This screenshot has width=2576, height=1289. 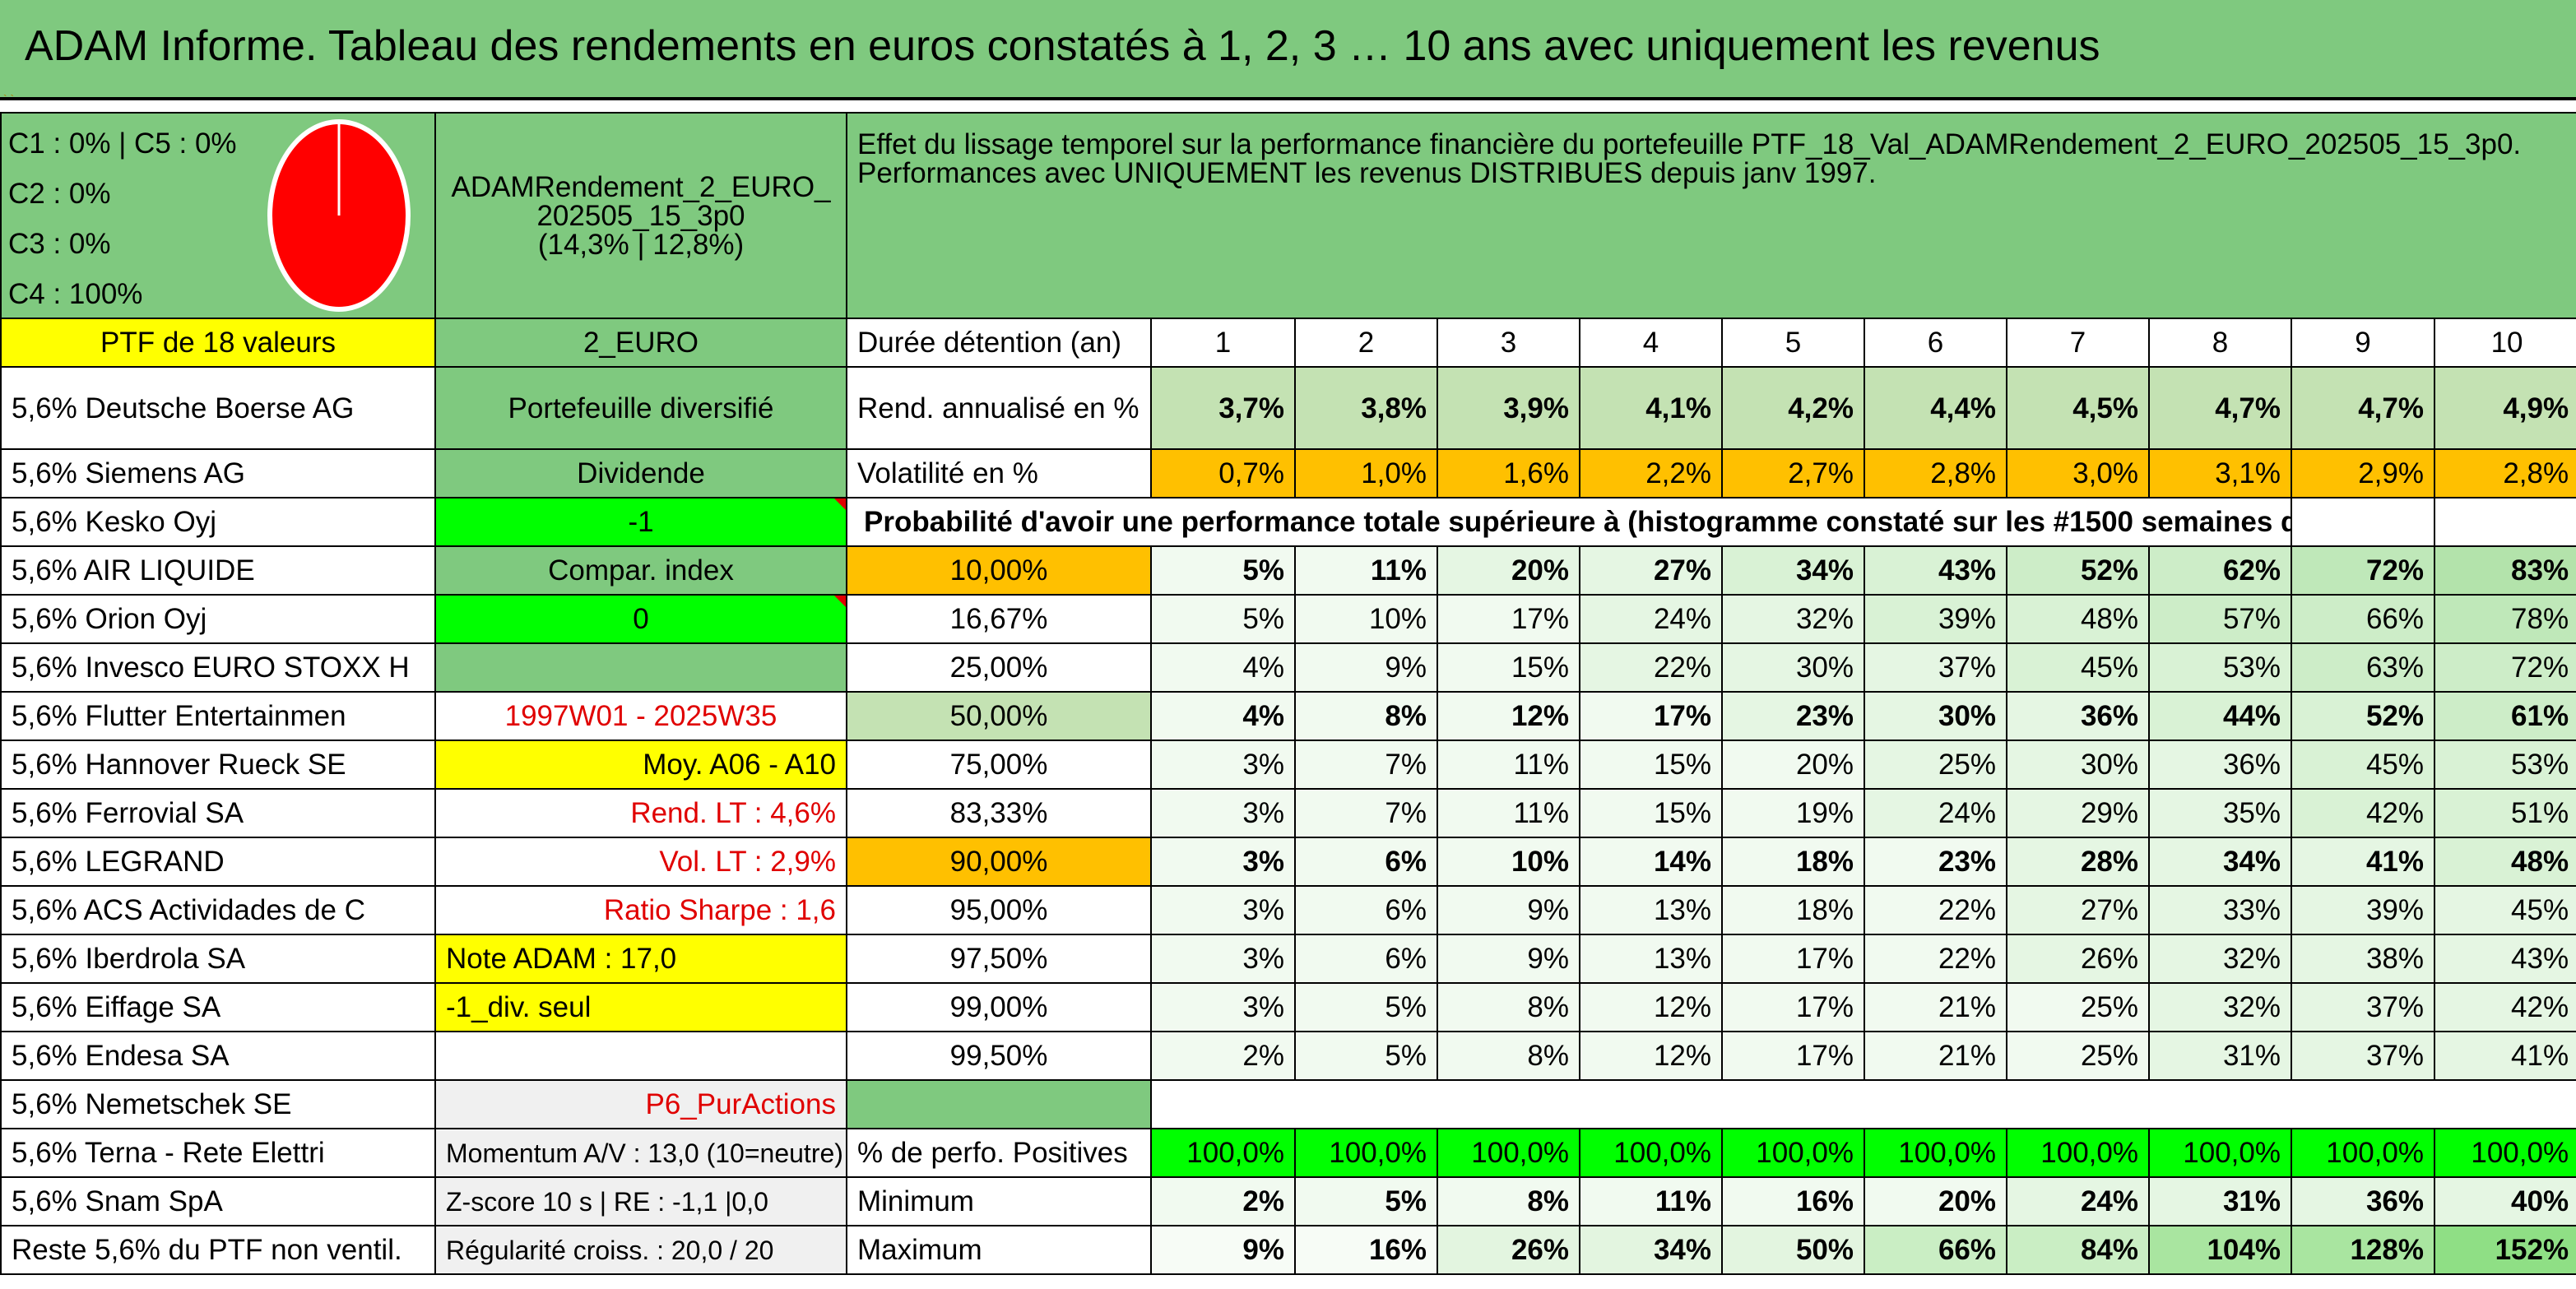 I want to click on maximum-value: 128%, so click(x=2363, y=1250).